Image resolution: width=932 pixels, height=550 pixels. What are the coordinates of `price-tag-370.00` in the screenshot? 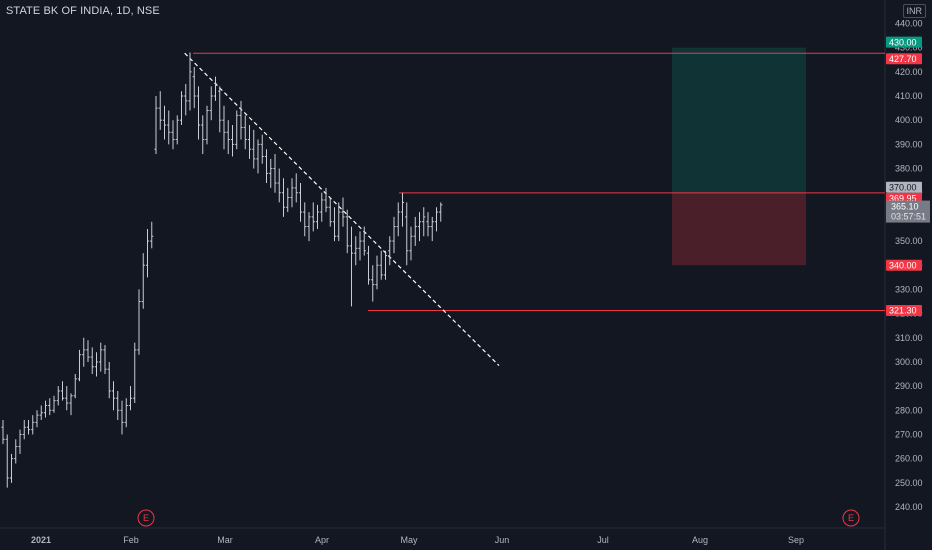 It's located at (904, 187).